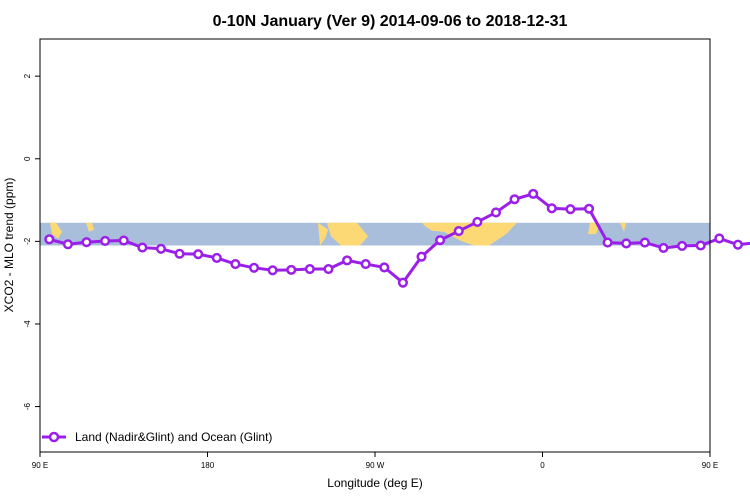 This screenshot has width=750, height=500. I want to click on x-tick-label-3: 90 W, so click(375, 465).